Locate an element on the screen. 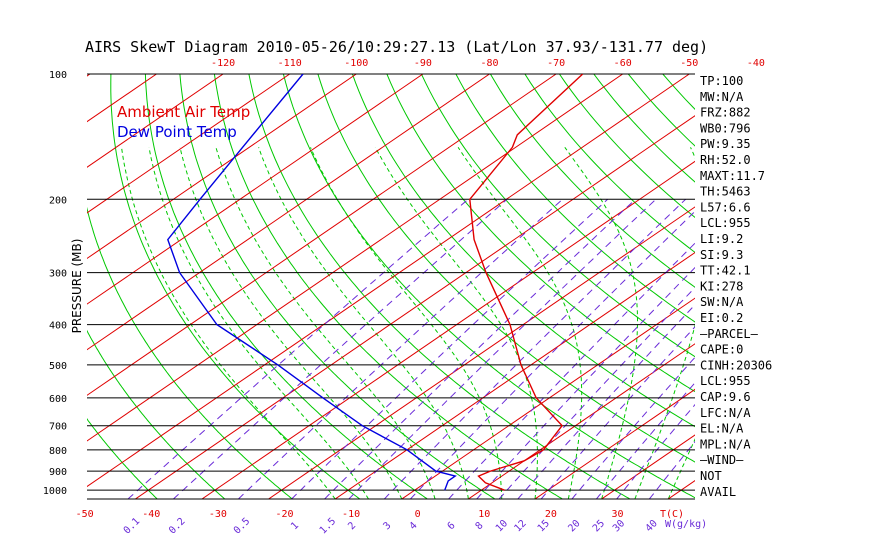 This screenshot has height=560, width=870. mixing-ratio-tick-label: 0.2 is located at coordinates (177, 526).